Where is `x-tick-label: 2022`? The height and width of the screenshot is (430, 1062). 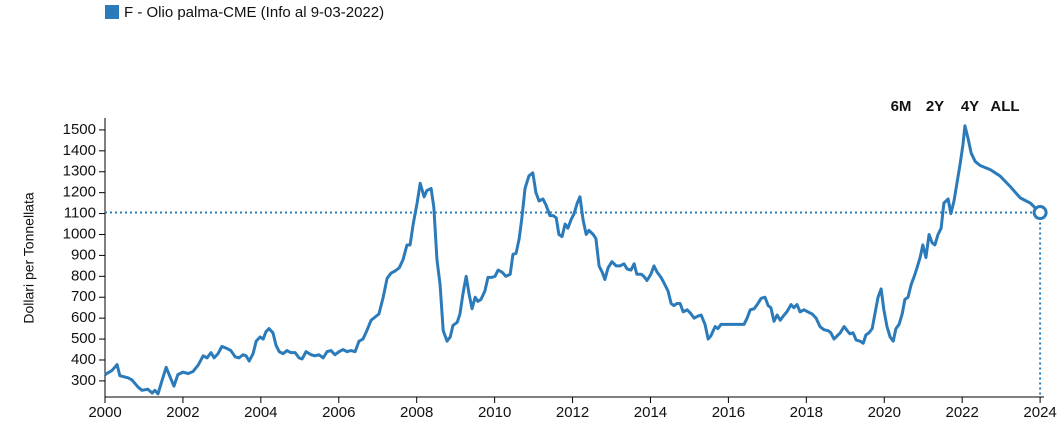
x-tick-label: 2022 is located at coordinates (961, 412).